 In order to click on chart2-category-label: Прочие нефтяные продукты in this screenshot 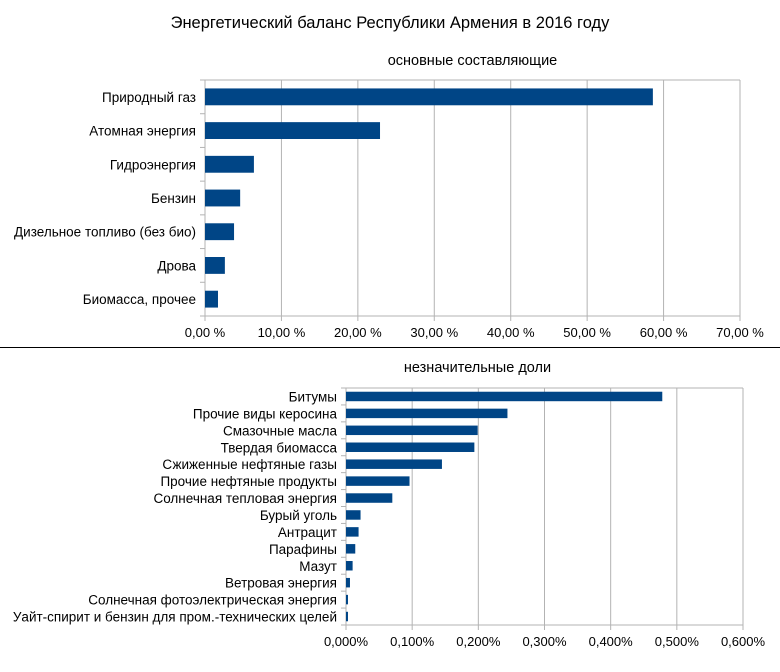, I will do `click(248, 481)`.